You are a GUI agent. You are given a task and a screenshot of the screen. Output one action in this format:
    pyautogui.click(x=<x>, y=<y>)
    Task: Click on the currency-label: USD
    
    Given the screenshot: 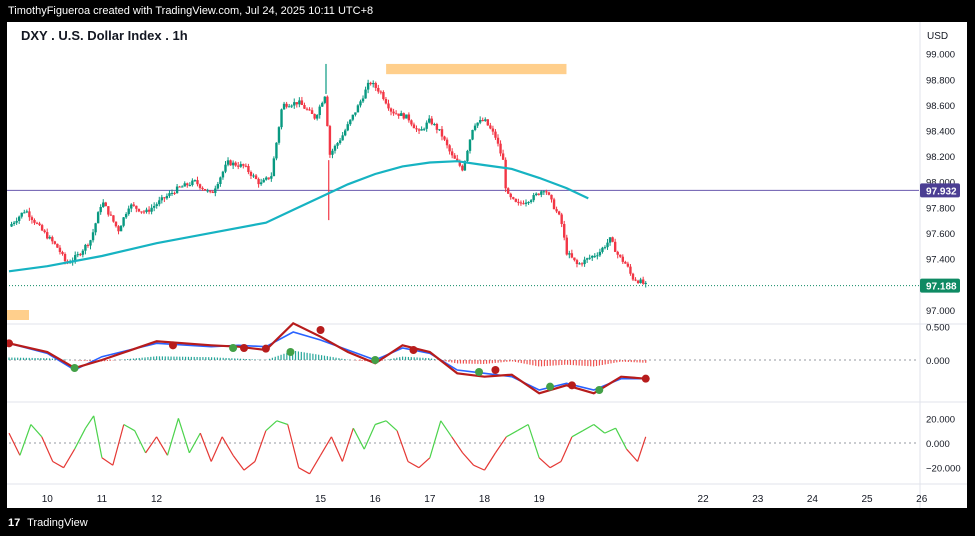 What is the action you would take?
    pyautogui.click(x=937, y=36)
    